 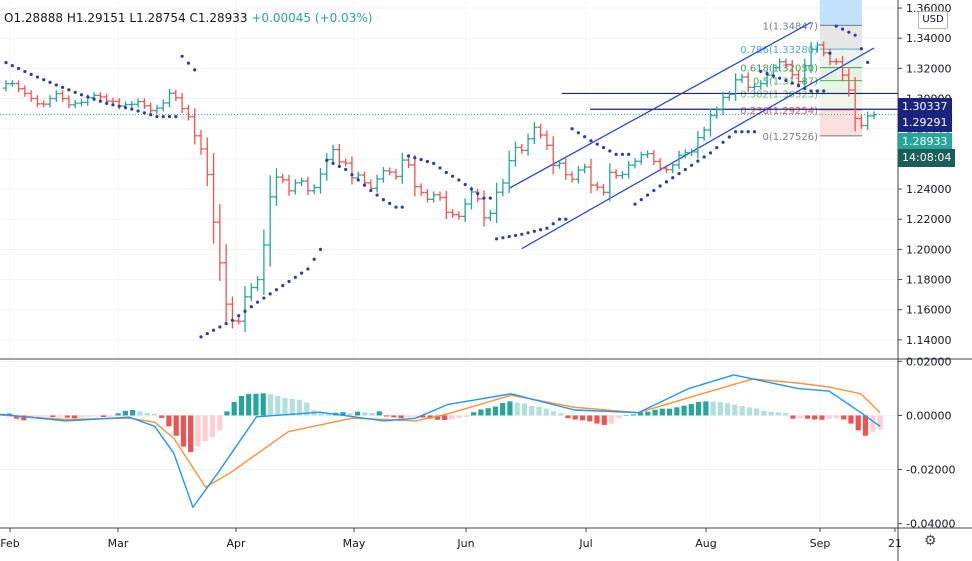 I want to click on price-tag-hline-2: 1.29291, so click(x=925, y=123).